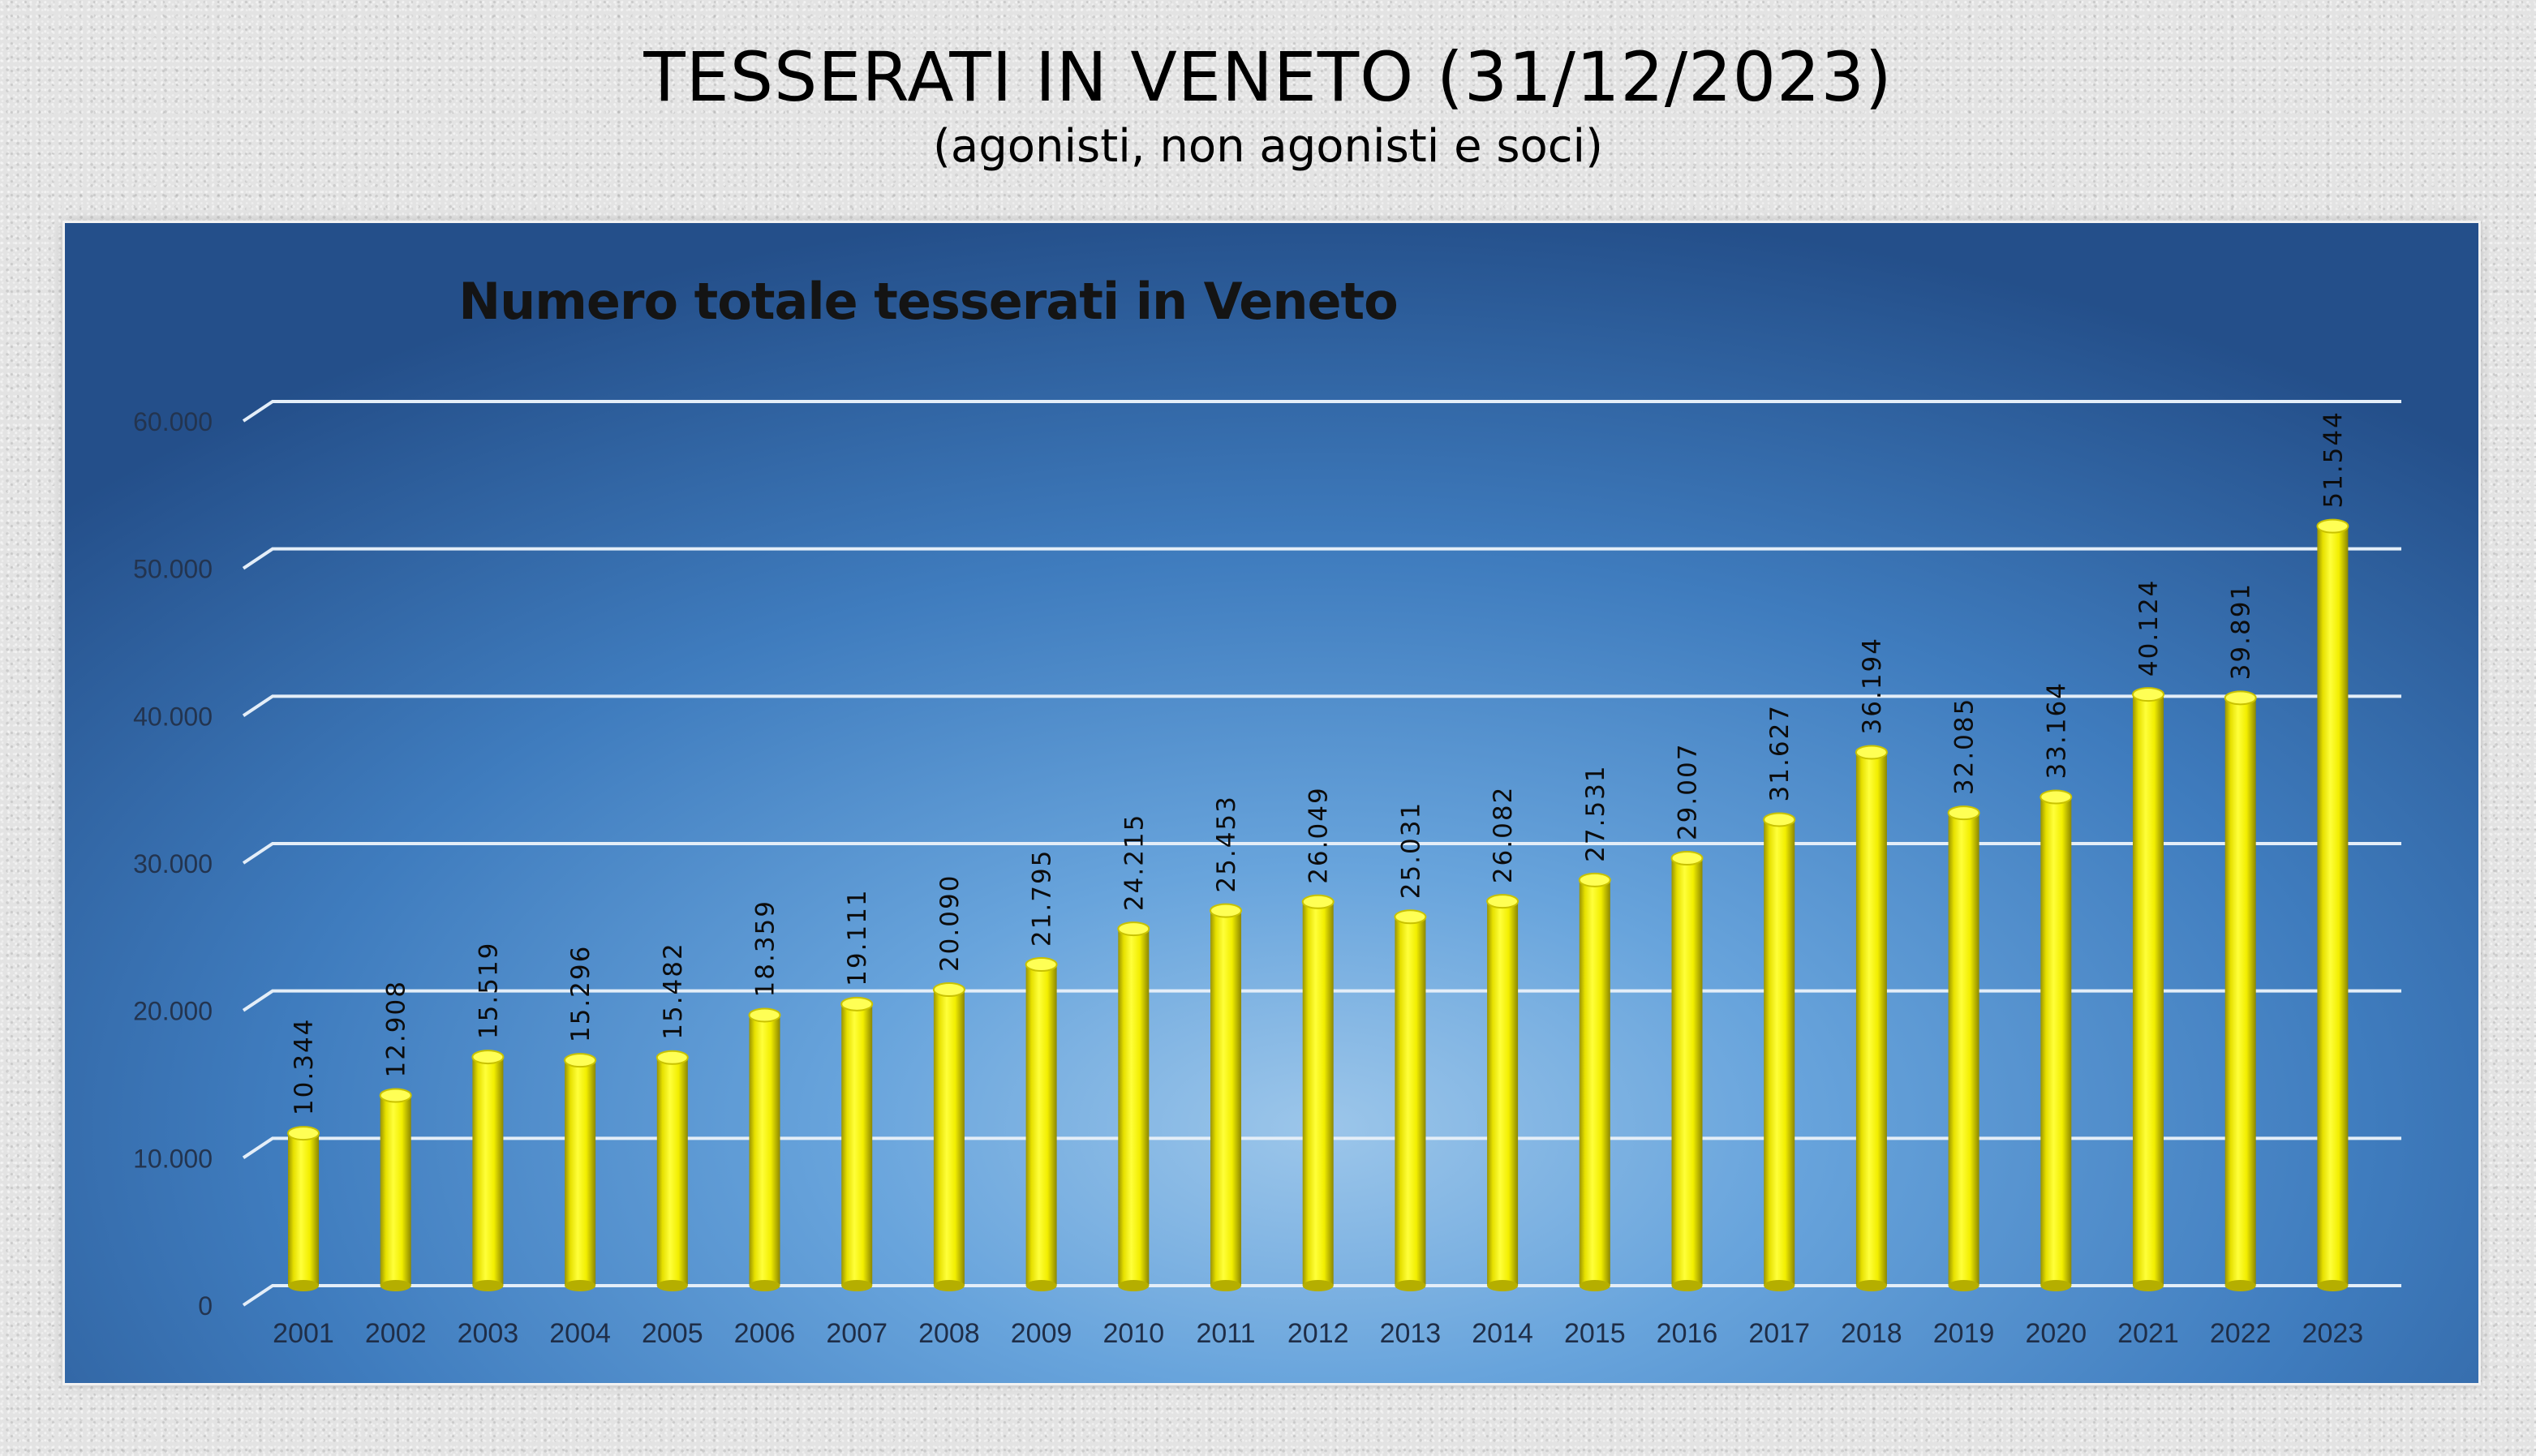 This screenshot has height=1456, width=2536. I want to click on data-label: 51.544, so click(2333, 459).